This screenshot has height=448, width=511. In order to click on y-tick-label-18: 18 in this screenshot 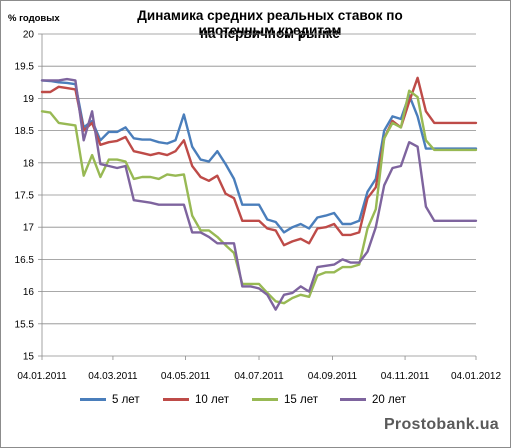, I will do `click(29, 163)`.